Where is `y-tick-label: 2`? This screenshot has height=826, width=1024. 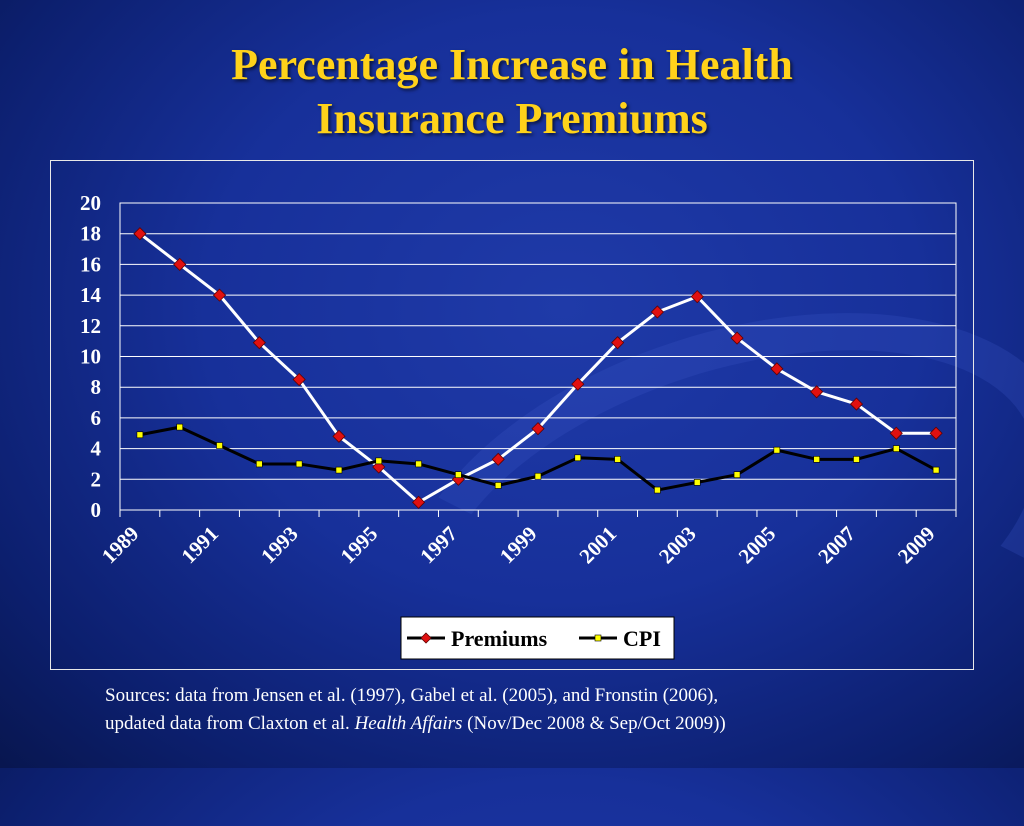
y-tick-label: 2 is located at coordinates (96, 479).